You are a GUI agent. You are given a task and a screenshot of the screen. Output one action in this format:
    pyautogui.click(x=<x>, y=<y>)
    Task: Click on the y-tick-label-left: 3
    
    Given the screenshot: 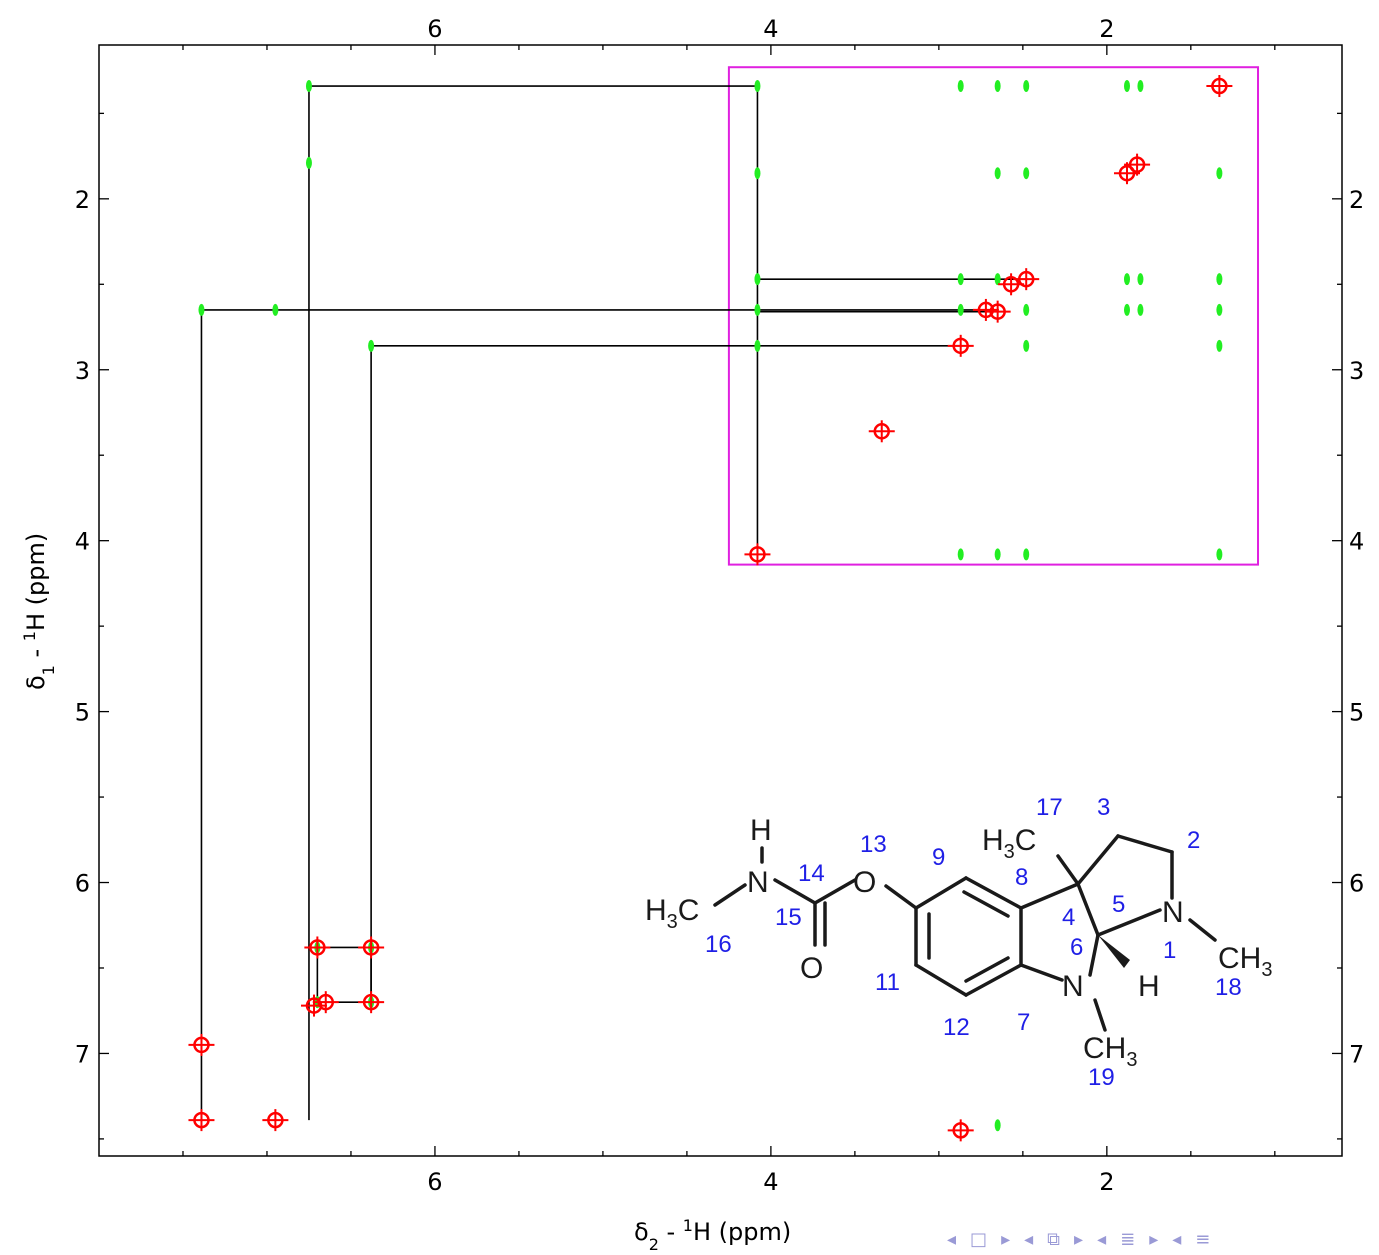 What is the action you would take?
    pyautogui.click(x=82, y=371)
    